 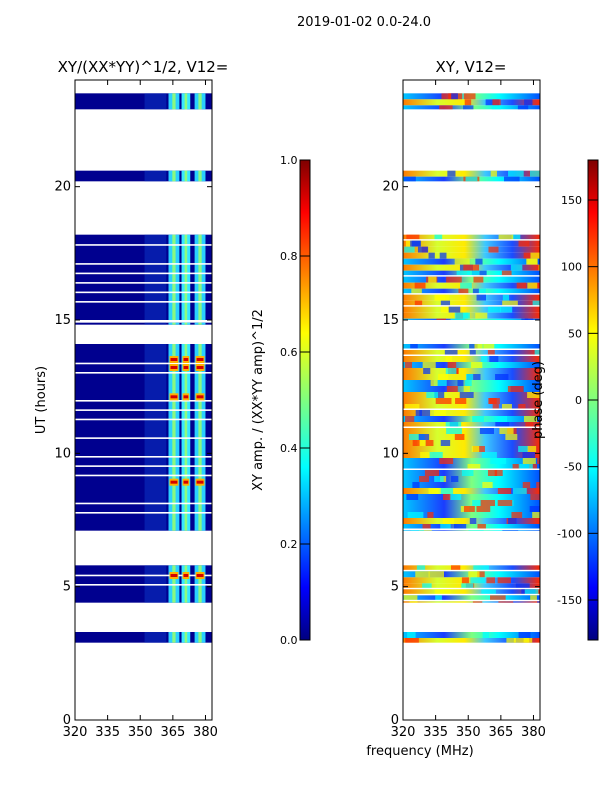 I want to click on x-tick-label: 365, so click(x=172, y=732).